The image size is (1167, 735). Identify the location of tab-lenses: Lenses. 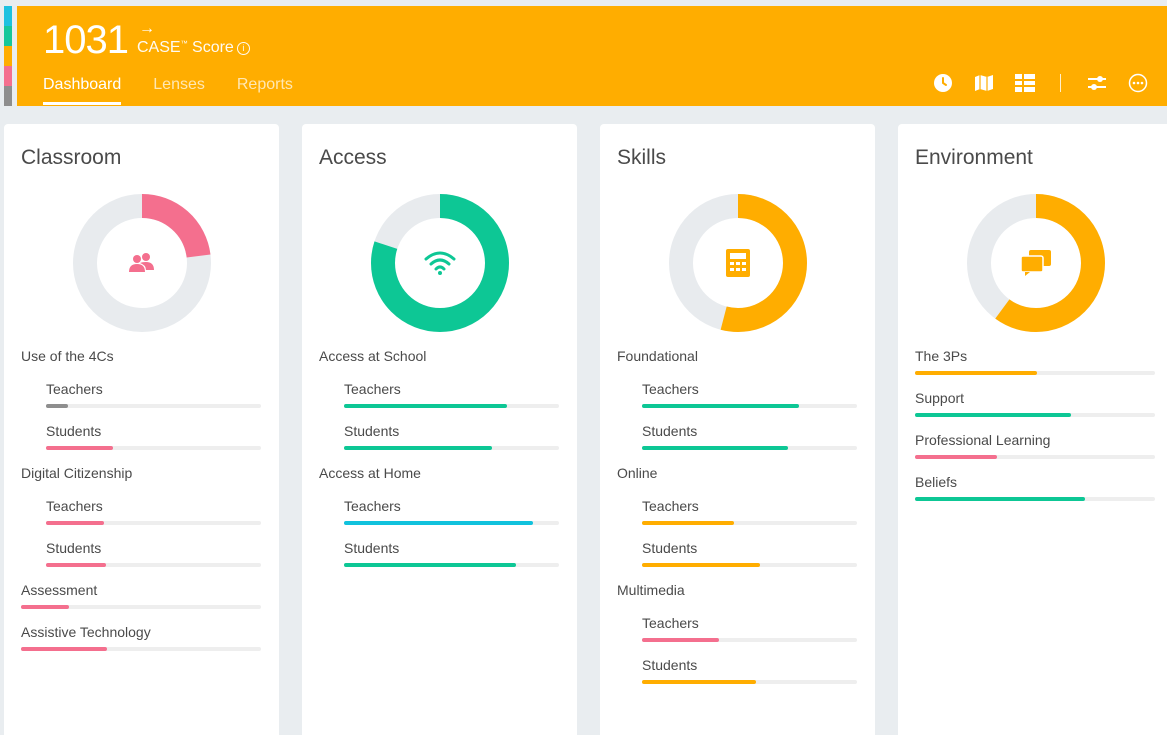
(179, 84).